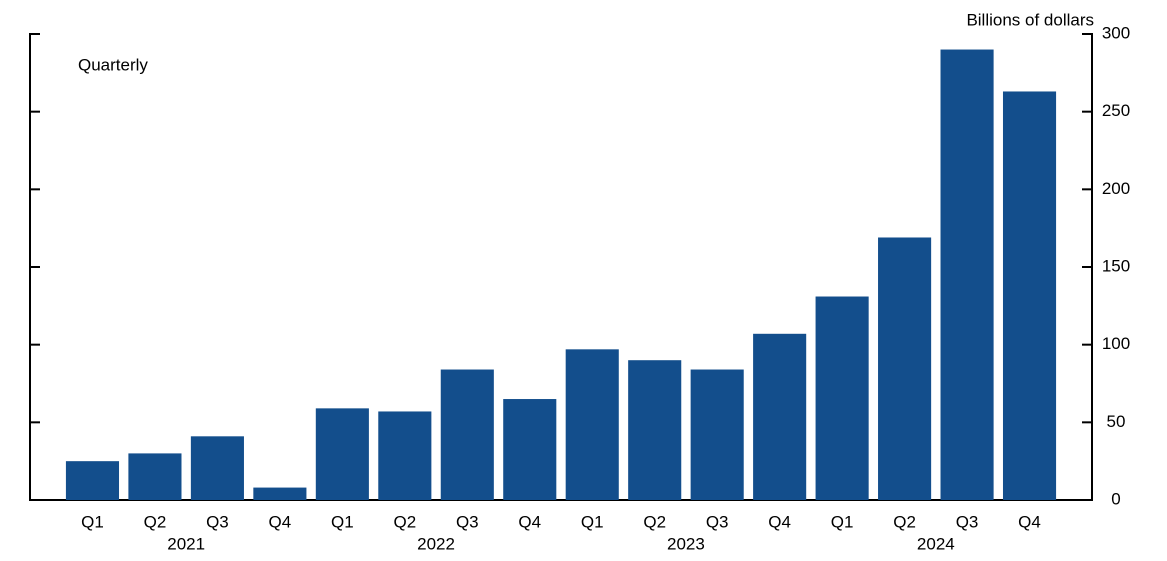 The width and height of the screenshot is (1167, 561). Describe the element at coordinates (1116, 343) in the screenshot. I see `y-tick-label: 100` at that location.